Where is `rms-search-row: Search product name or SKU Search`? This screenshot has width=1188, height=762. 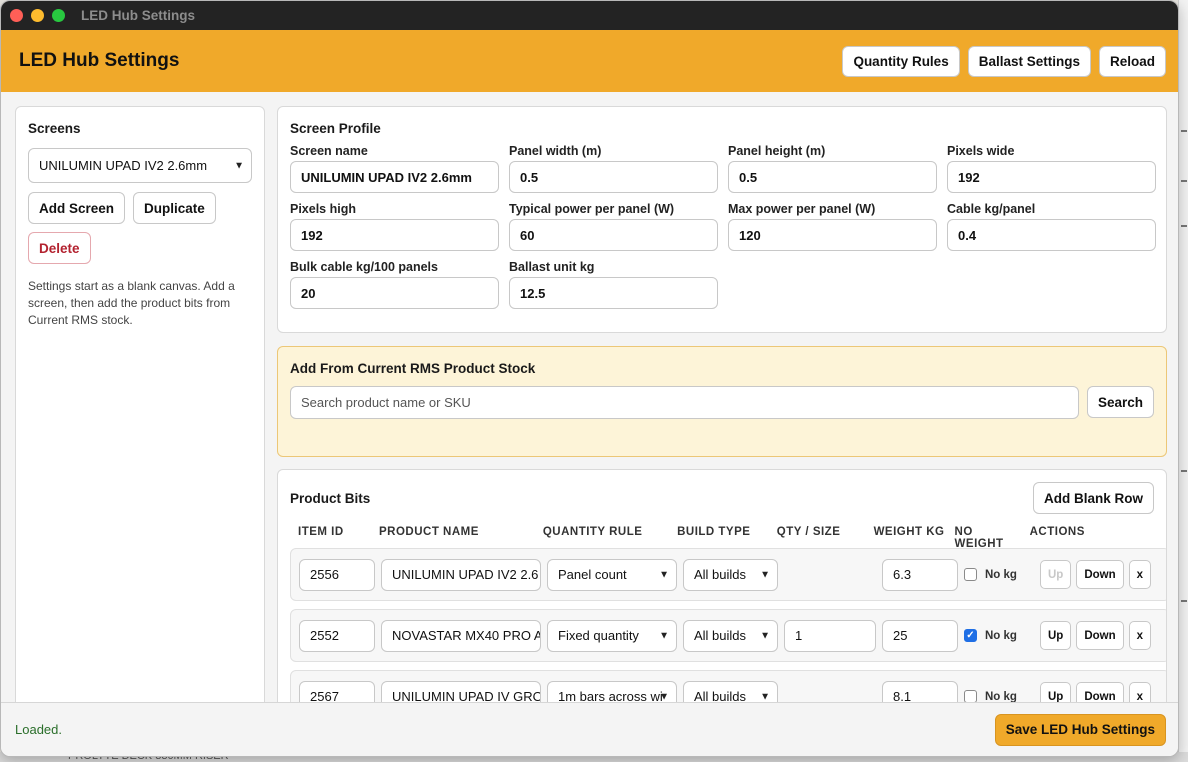 rms-search-row: Search product name or SKU Search is located at coordinates (722, 402).